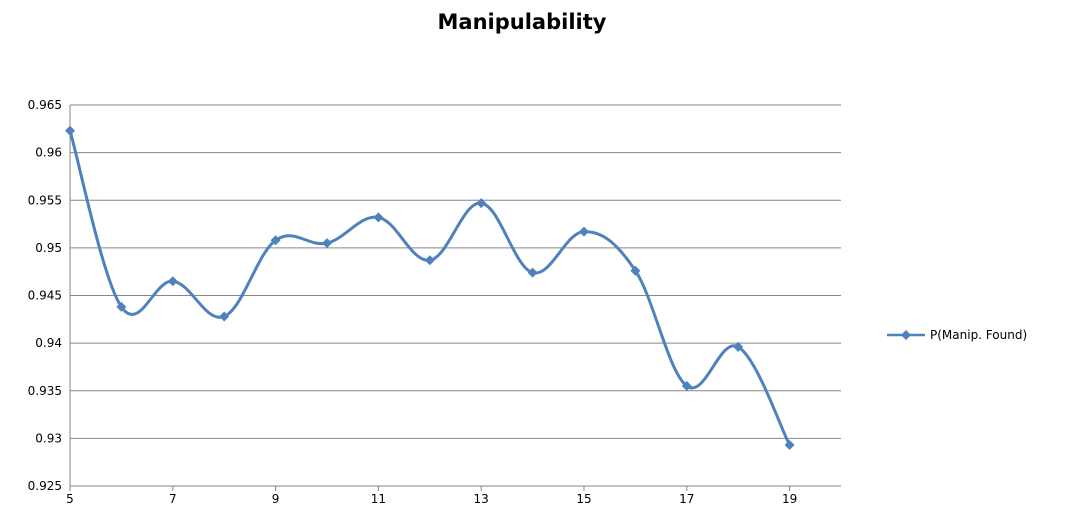  I want to click on y-tick-label: 0.93, so click(48, 438).